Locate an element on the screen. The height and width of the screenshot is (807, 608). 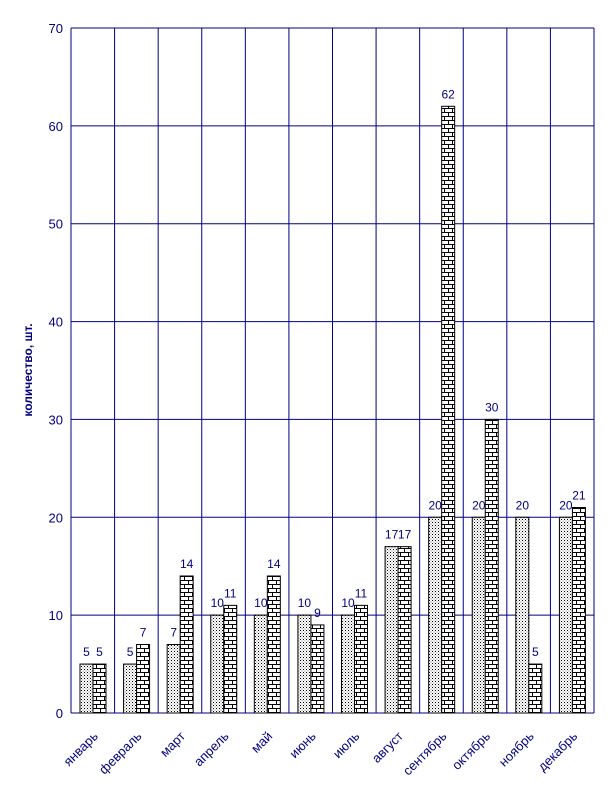
x-tick-label: октябрь is located at coordinates (471, 750).